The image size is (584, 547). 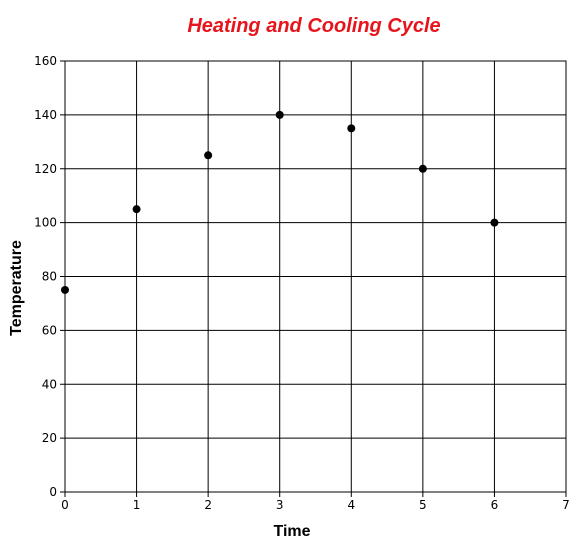 I want to click on x-tick-label: 6, so click(x=495, y=505).